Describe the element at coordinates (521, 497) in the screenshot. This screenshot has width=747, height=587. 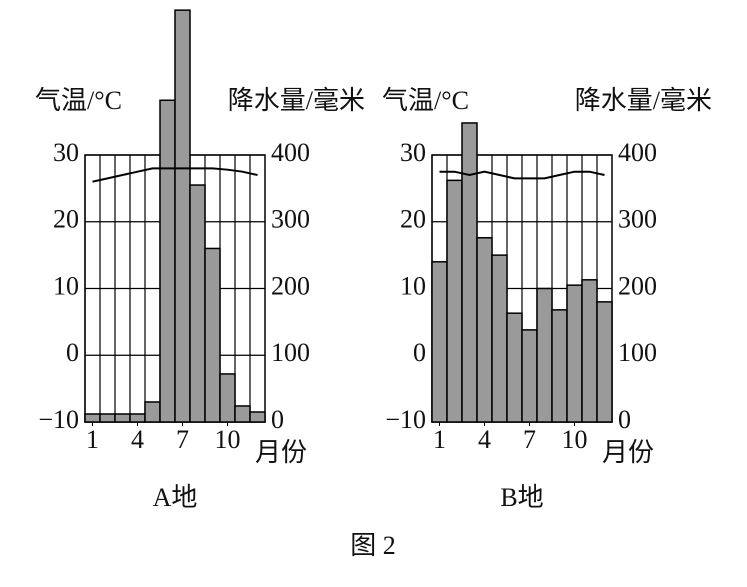
I see `chart-title: B地` at that location.